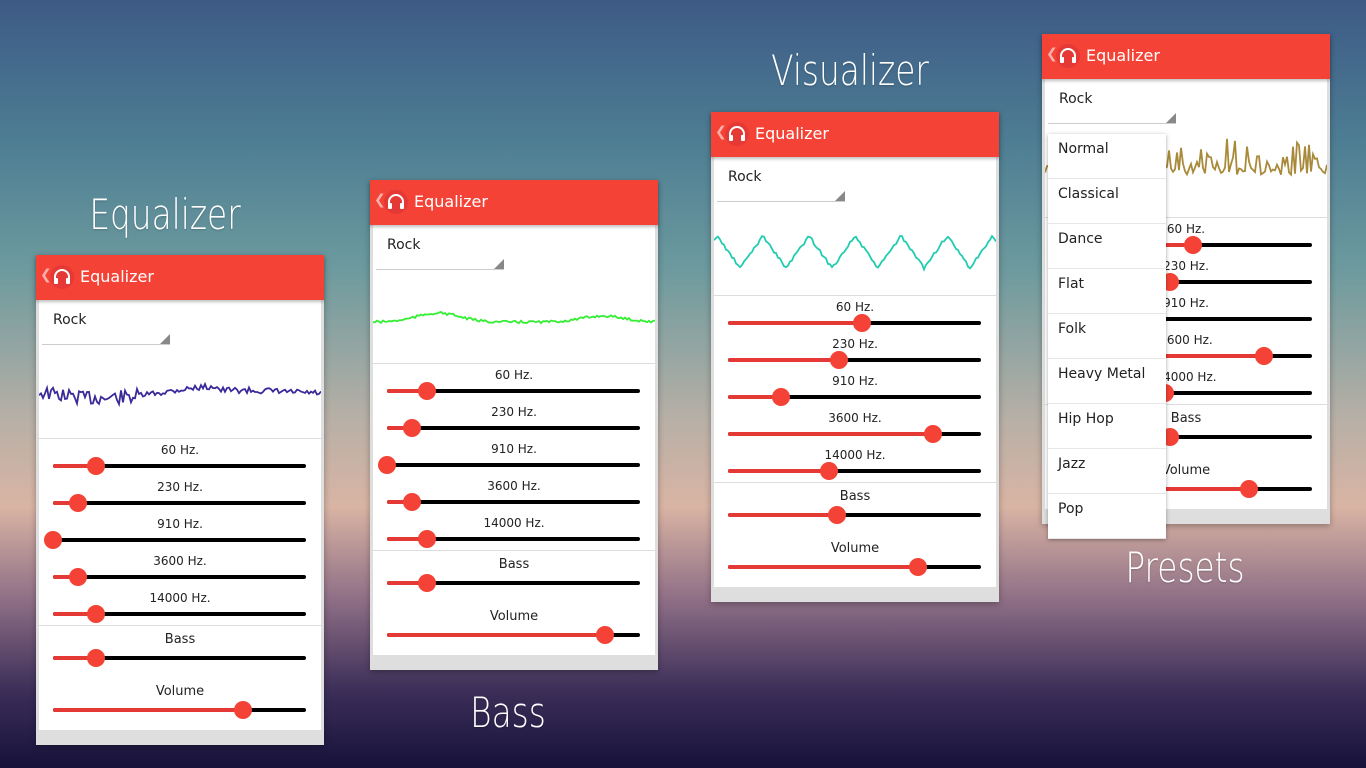 Image resolution: width=1366 pixels, height=768 pixels. I want to click on preset-option: Classical, so click(1107, 201).